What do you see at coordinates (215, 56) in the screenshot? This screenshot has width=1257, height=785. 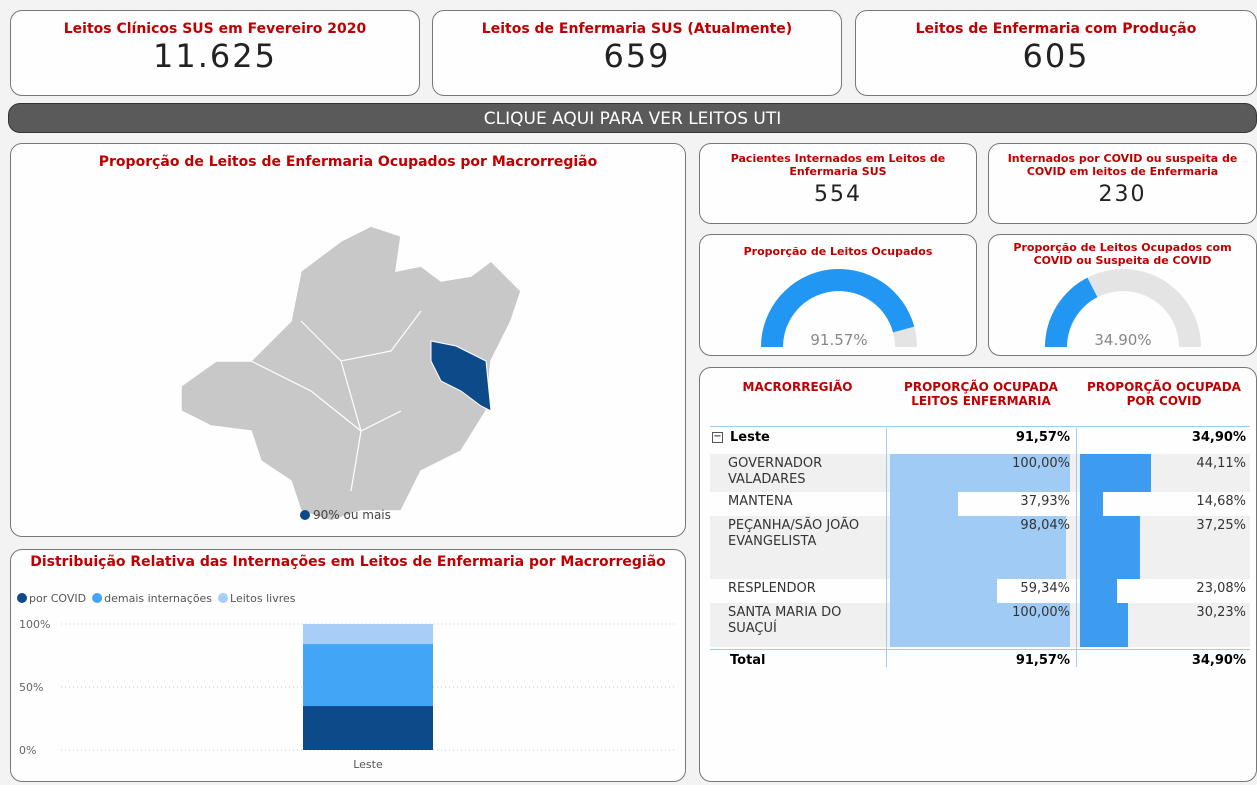 I see `kpi-value: 11.625` at bounding box center [215, 56].